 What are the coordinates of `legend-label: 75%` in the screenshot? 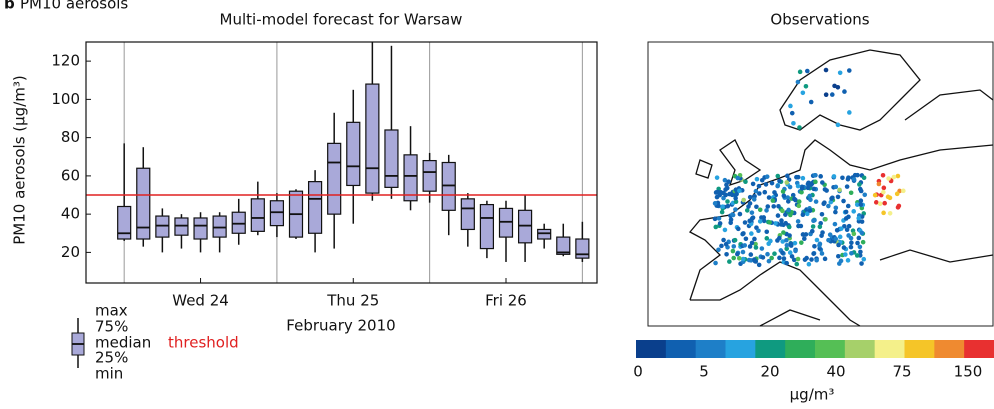 It's located at (111, 327).